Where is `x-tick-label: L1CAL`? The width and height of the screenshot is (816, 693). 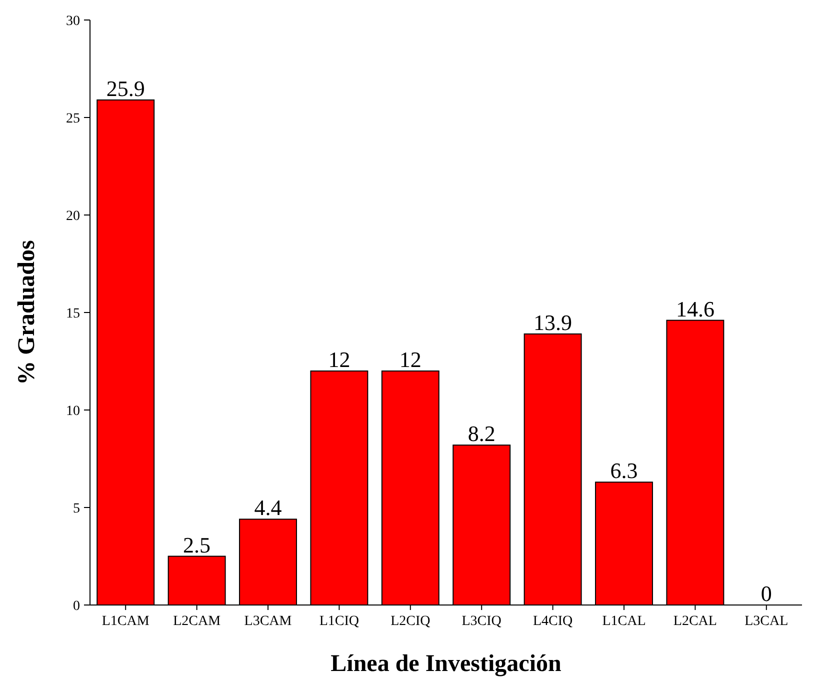 x-tick-label: L1CAL is located at coordinates (624, 621).